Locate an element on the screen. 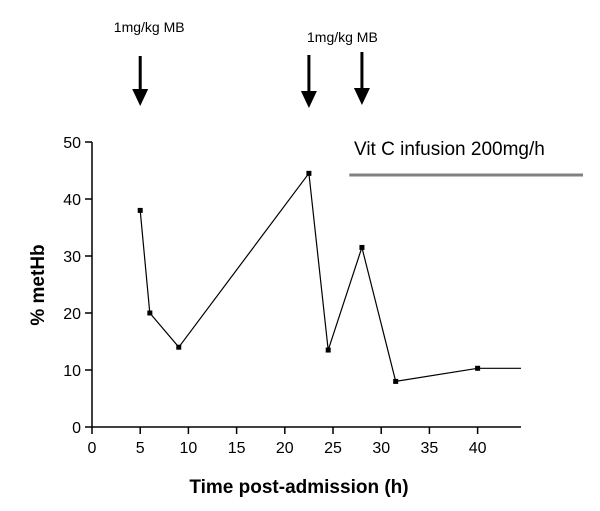 The image size is (600, 511). x-tick-label: 35 is located at coordinates (430, 448).